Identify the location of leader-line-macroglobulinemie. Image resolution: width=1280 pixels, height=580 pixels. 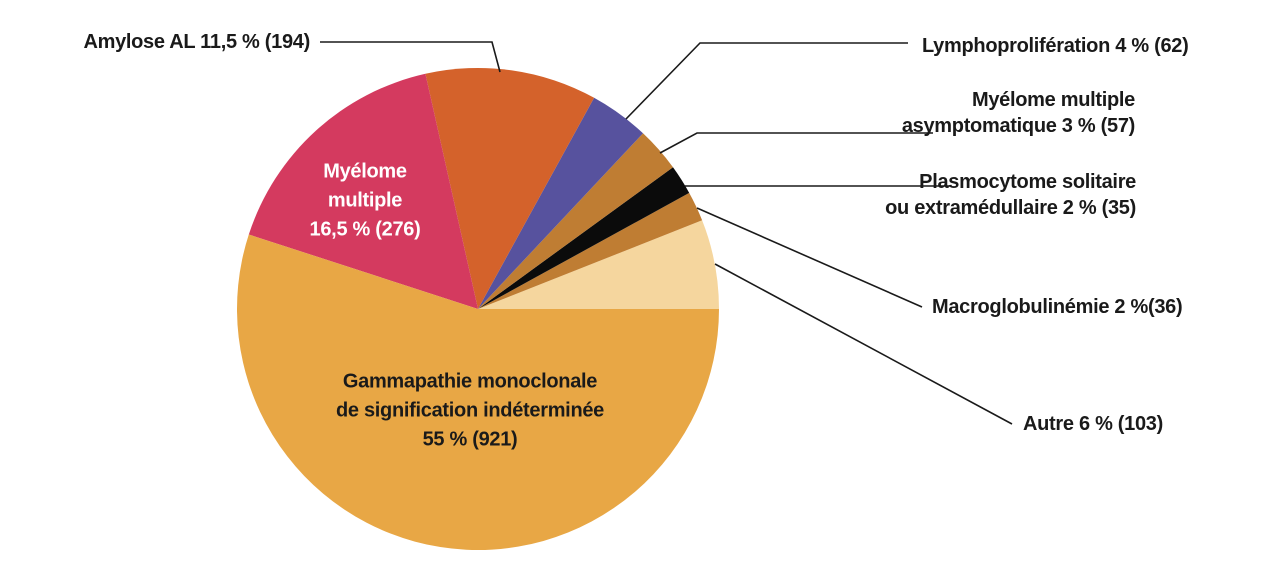
(809, 257).